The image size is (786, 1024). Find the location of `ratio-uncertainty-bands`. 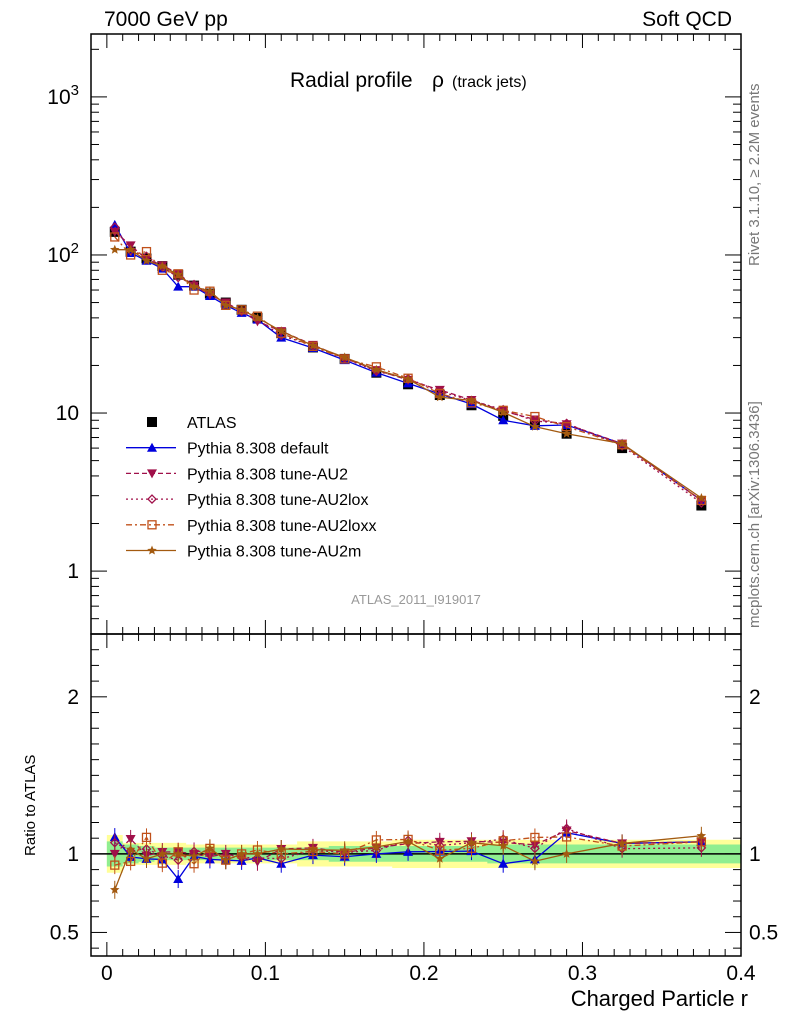

ratio-uncertainty-bands is located at coordinates (416, 854).